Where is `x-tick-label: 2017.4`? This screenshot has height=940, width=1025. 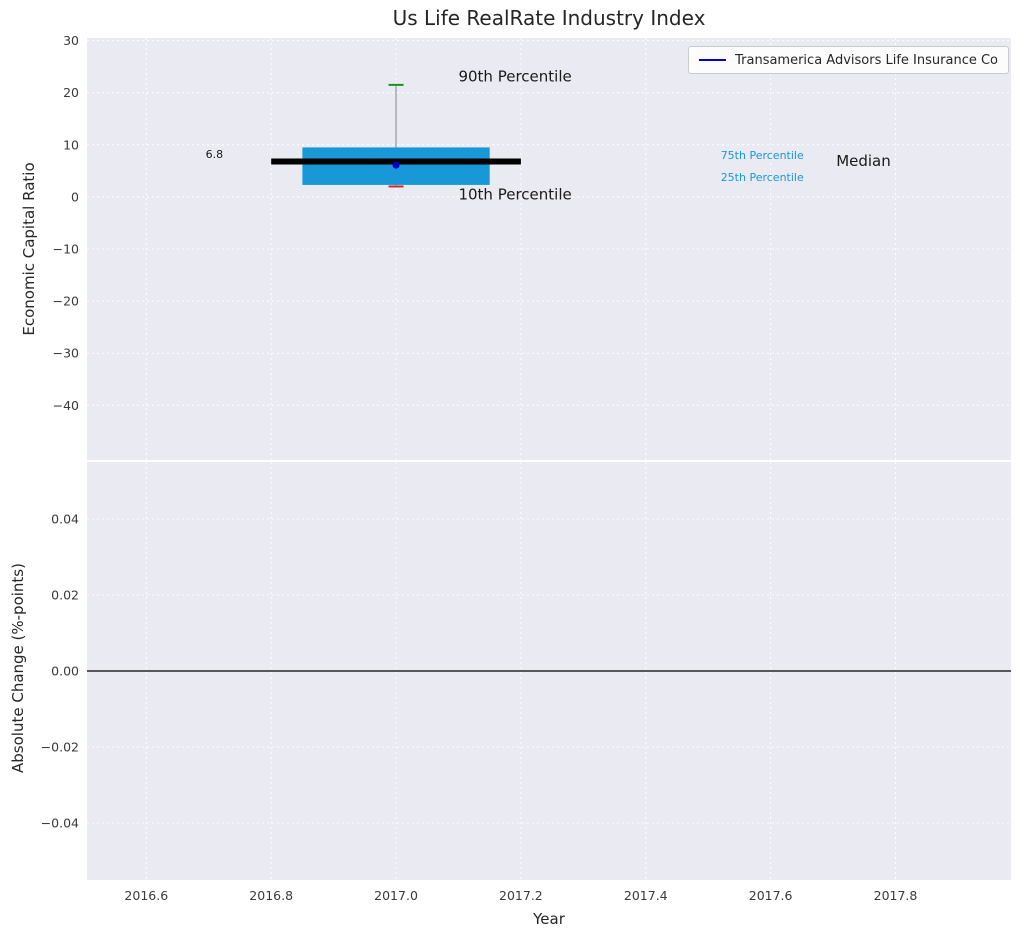 x-tick-label: 2017.4 is located at coordinates (646, 895).